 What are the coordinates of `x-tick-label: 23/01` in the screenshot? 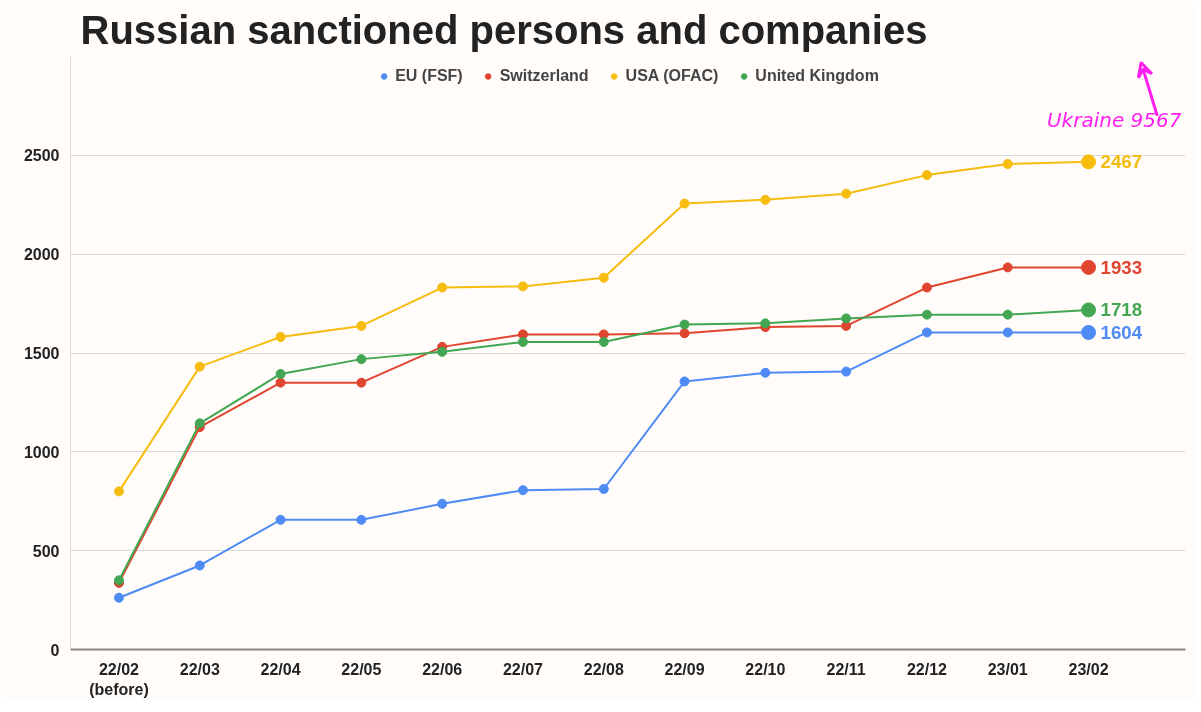 It's located at (1007, 669).